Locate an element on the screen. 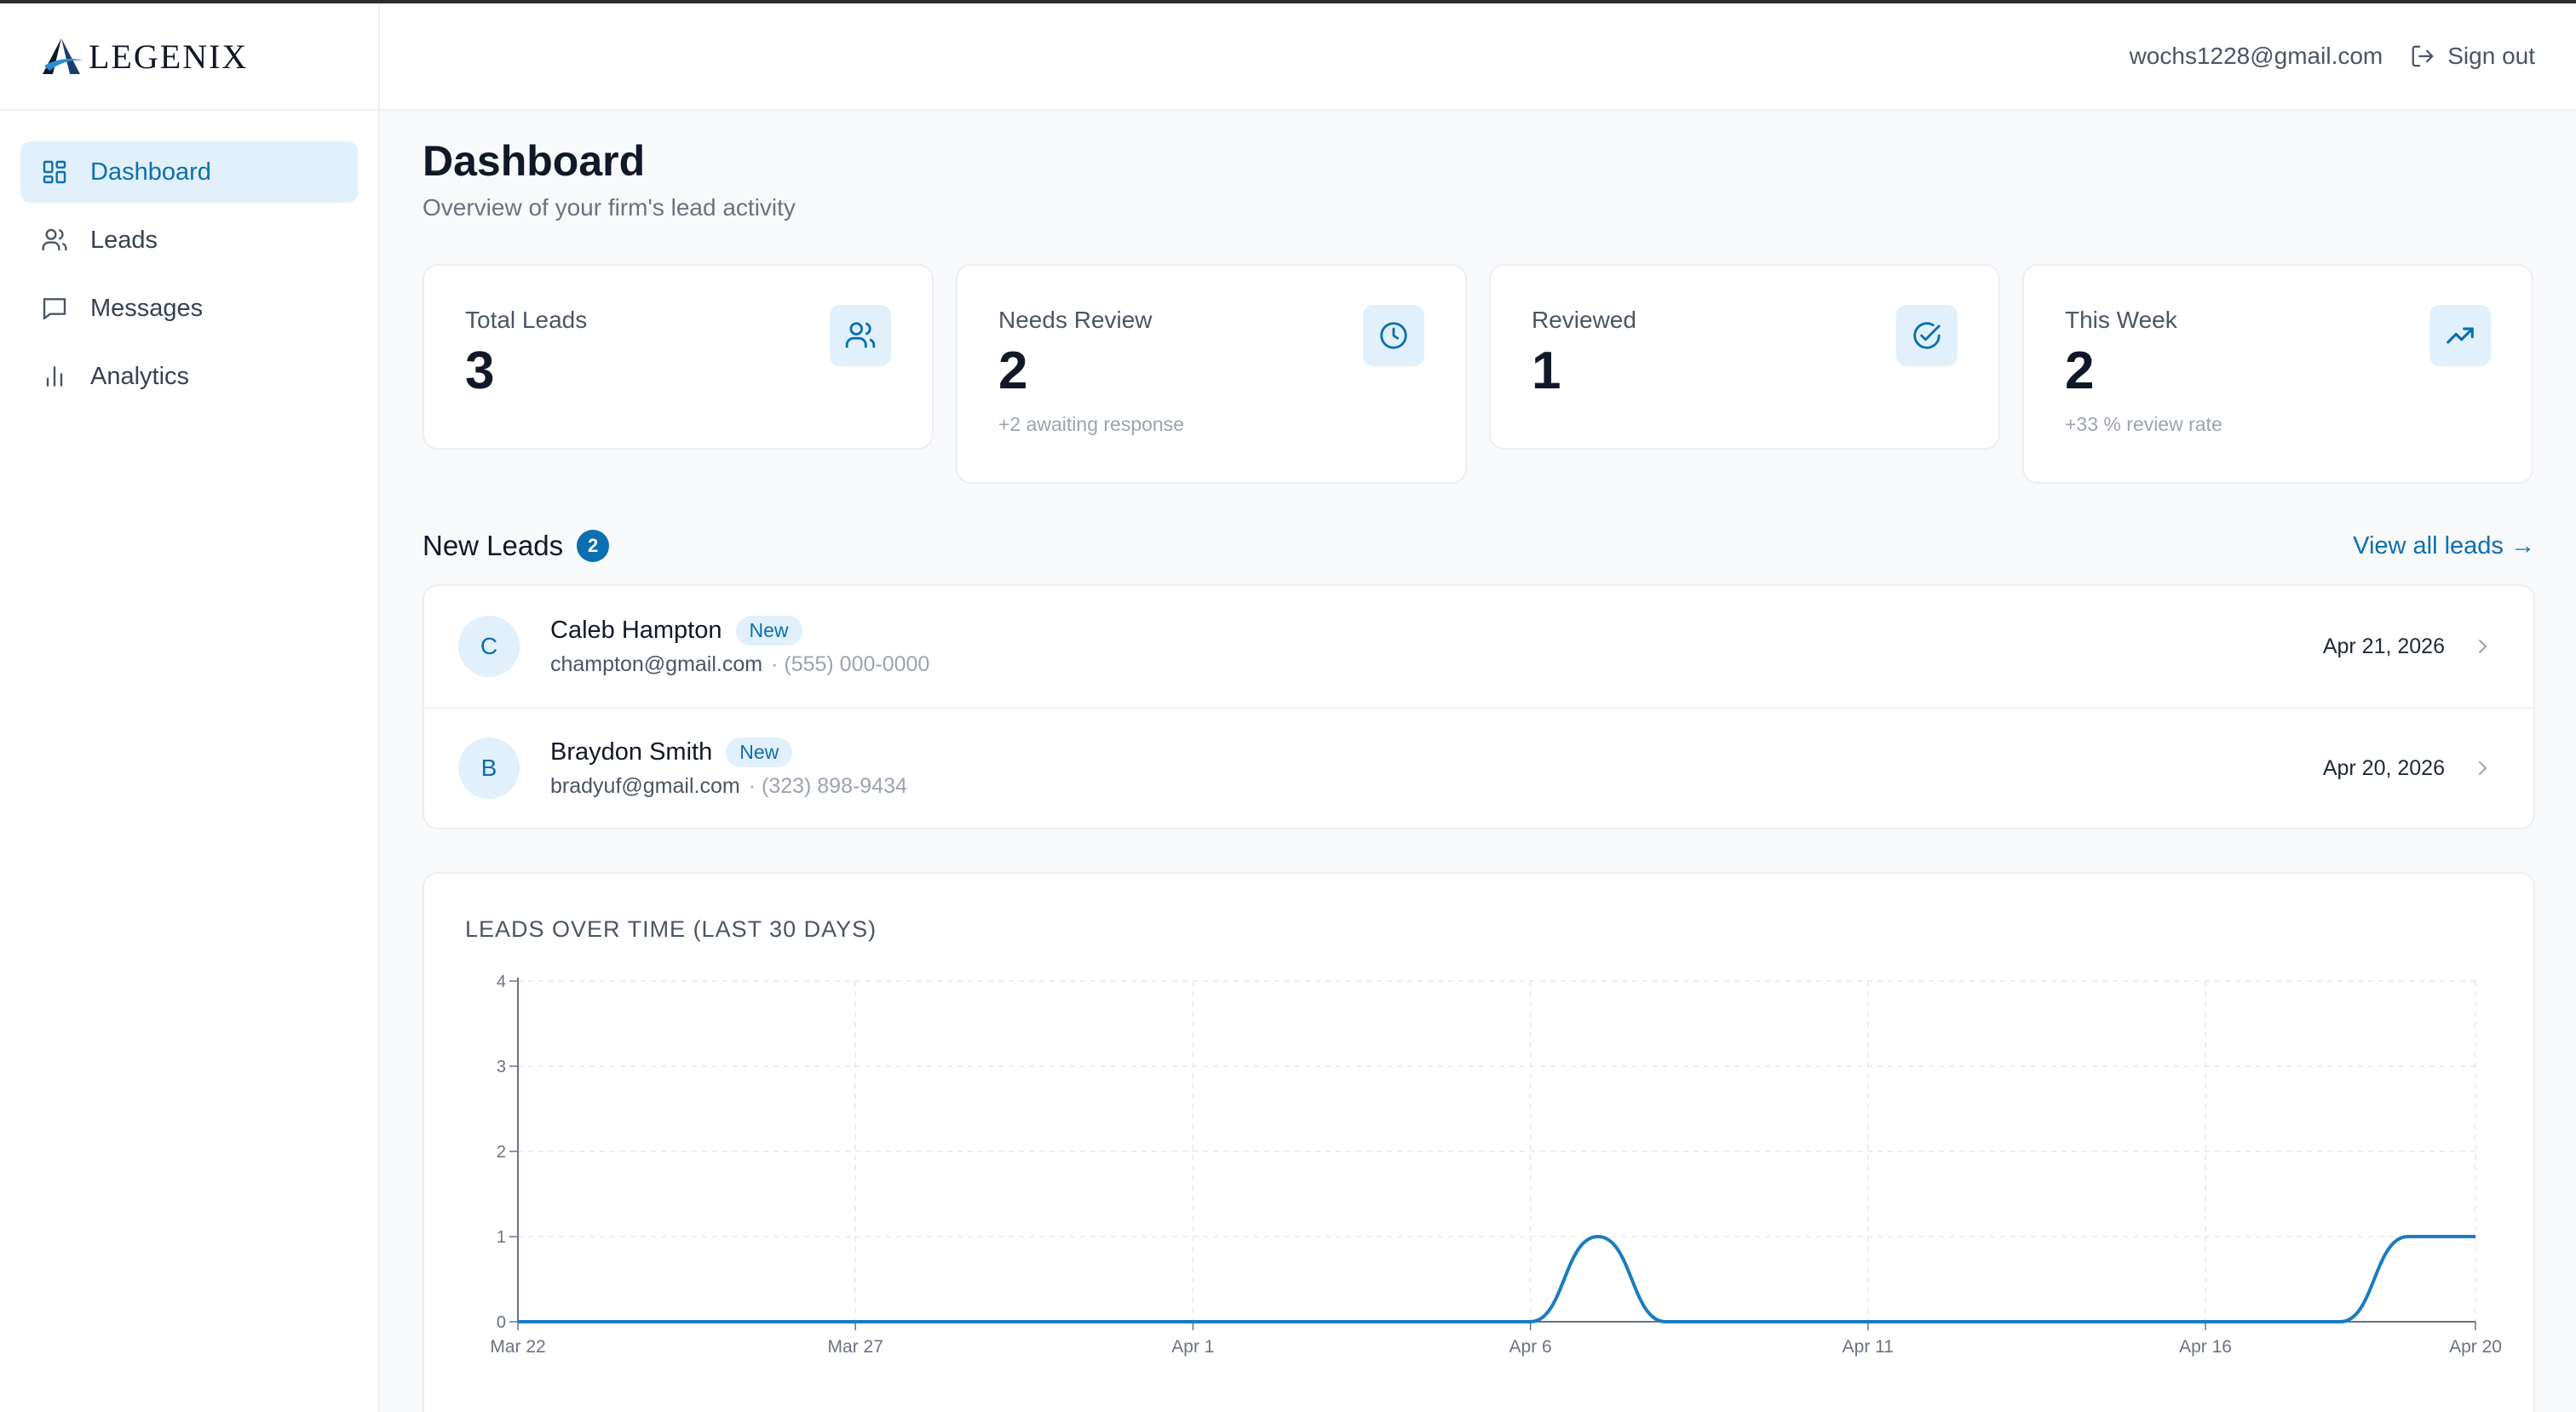  stat-card-this-week: This Week 2 +33 % review rate is located at coordinates (2278, 374).